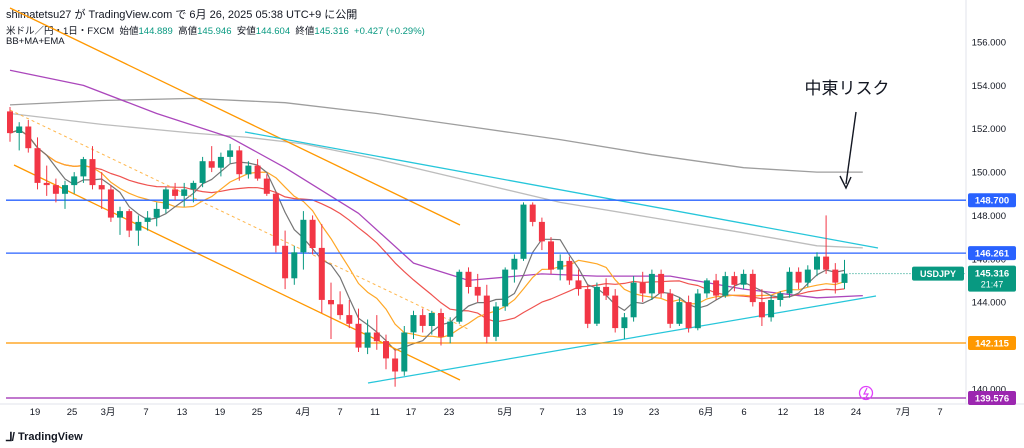  Describe the element at coordinates (10, 437) in the screenshot. I see `tradingview-logo-icon: ⅃/` at that location.